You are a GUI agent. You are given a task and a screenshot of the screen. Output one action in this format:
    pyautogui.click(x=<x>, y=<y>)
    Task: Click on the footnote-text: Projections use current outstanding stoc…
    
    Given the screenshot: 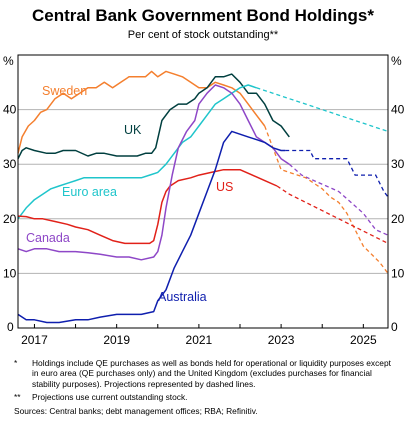 What is the action you would take?
    pyautogui.click(x=110, y=397)
    